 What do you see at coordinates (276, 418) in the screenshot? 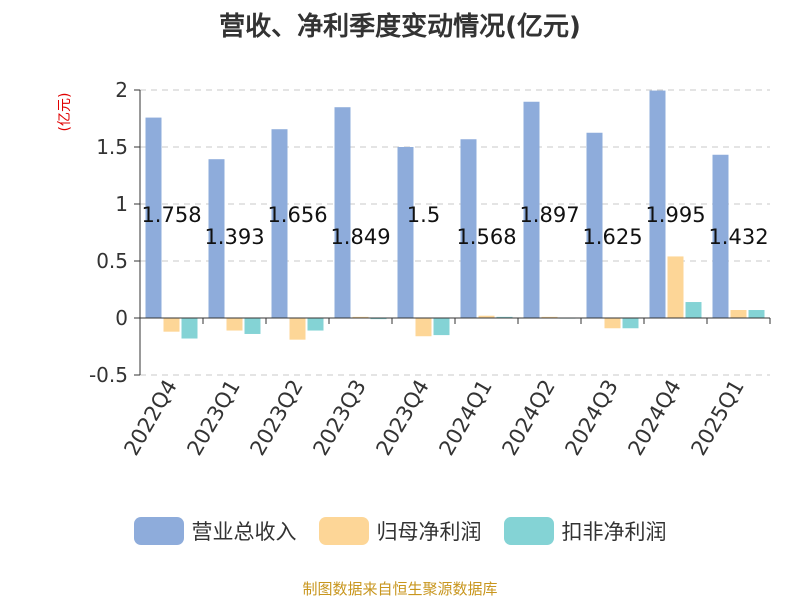
I see `x-tick-label: 2023Q2` at bounding box center [276, 418].